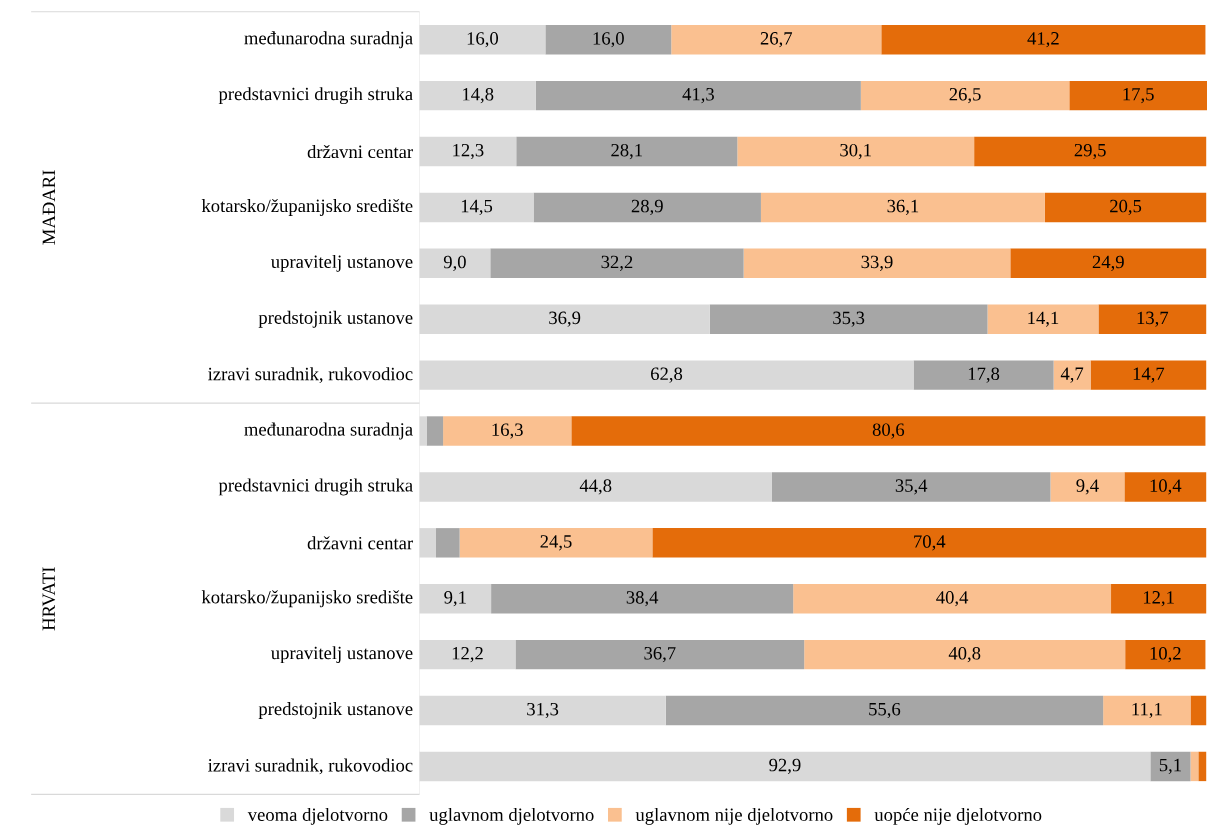 The width and height of the screenshot is (1207, 838). I want to click on data-label: 26,7, so click(776, 40).